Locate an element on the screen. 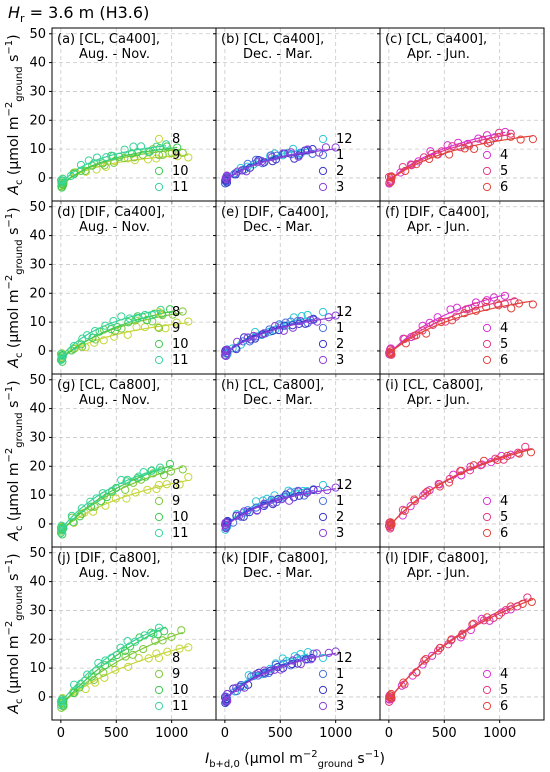 This screenshot has width=550, height=772. legend-label-month-9: 9 is located at coordinates (176, 674).